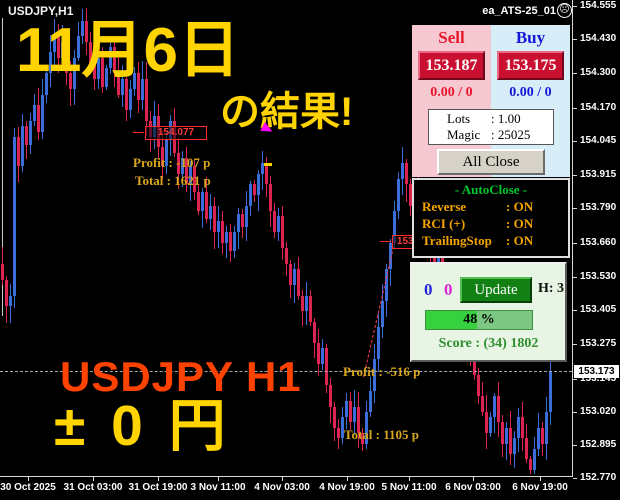 Image resolution: width=620 pixels, height=500 pixels. Describe the element at coordinates (347, 487) in the screenshot. I see `time-tick-label: 4 Nov 19:00` at that location.